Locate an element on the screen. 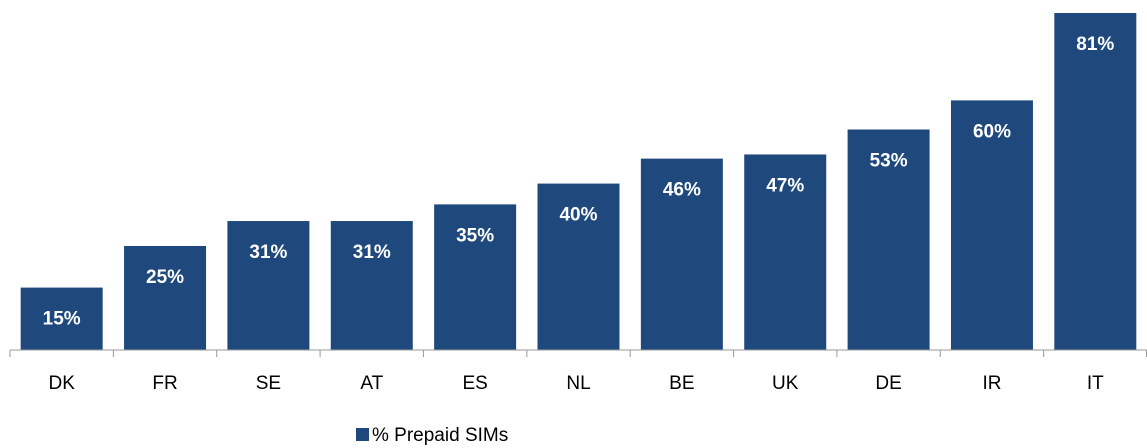 This screenshot has width=1147, height=448. legend-swatch is located at coordinates (362, 434).